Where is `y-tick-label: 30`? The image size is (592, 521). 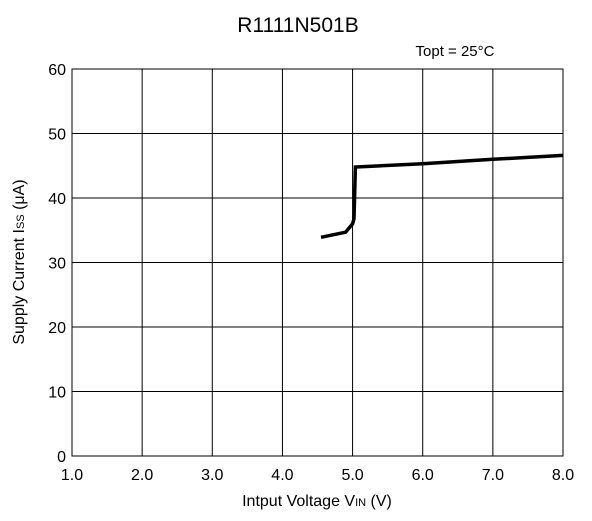
y-tick-label: 30 is located at coordinates (57, 264).